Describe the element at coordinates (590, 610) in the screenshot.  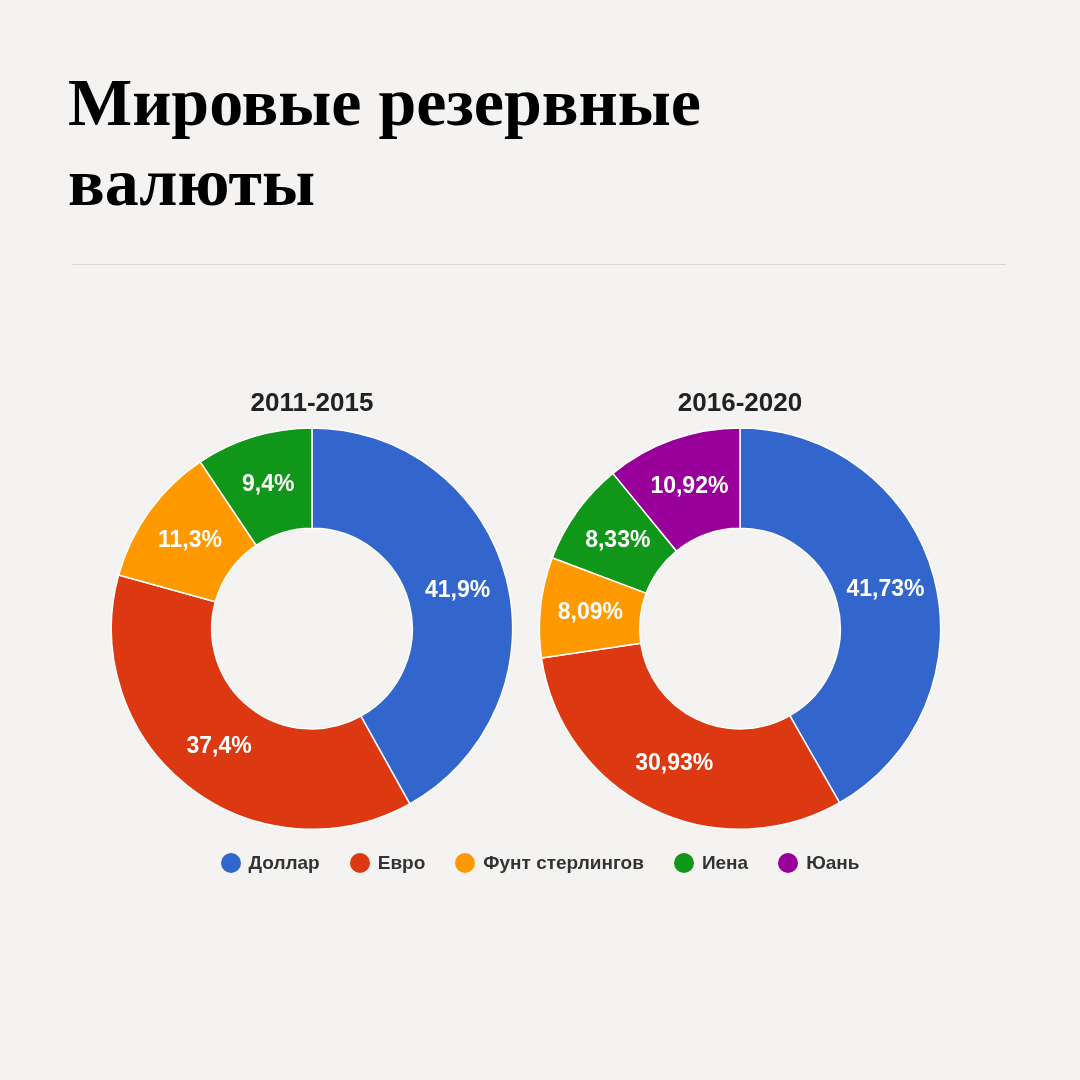
I see `data-label: 8,09%` at that location.